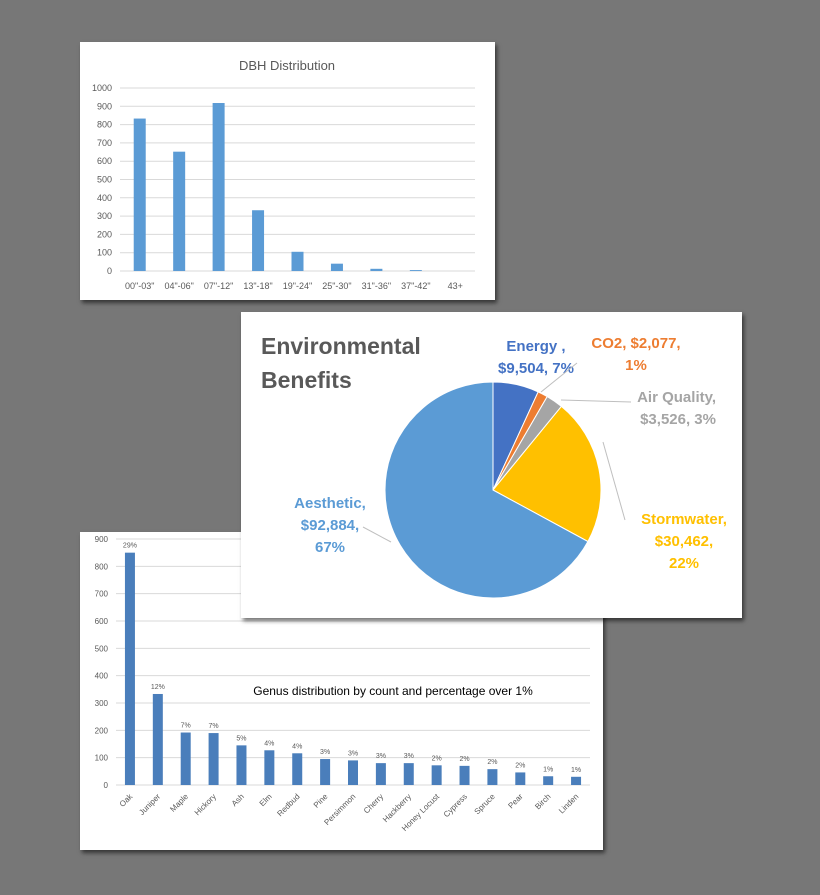 The height and width of the screenshot is (895, 820). Describe the element at coordinates (238, 800) in the screenshot. I see `x-tick-label: Ash` at that location.